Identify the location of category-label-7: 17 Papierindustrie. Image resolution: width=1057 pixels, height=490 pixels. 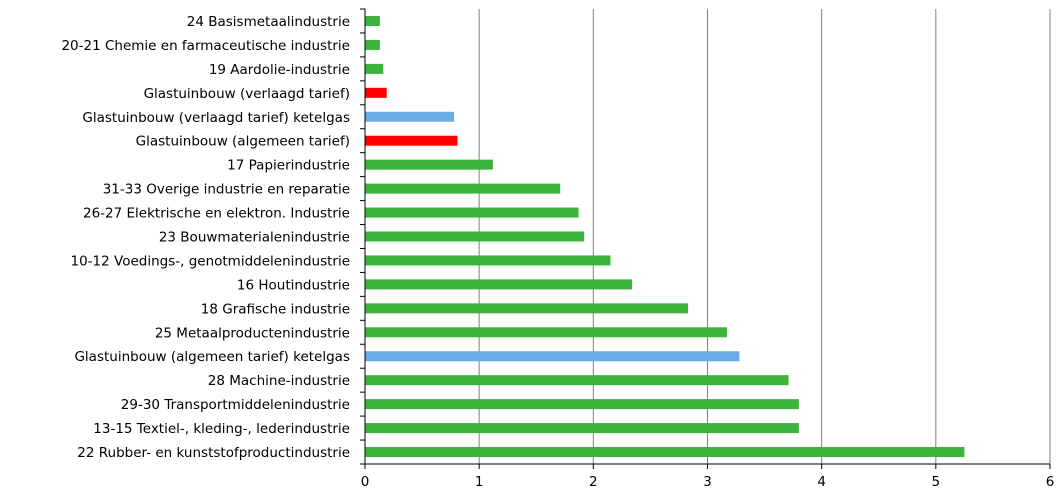
(288, 166).